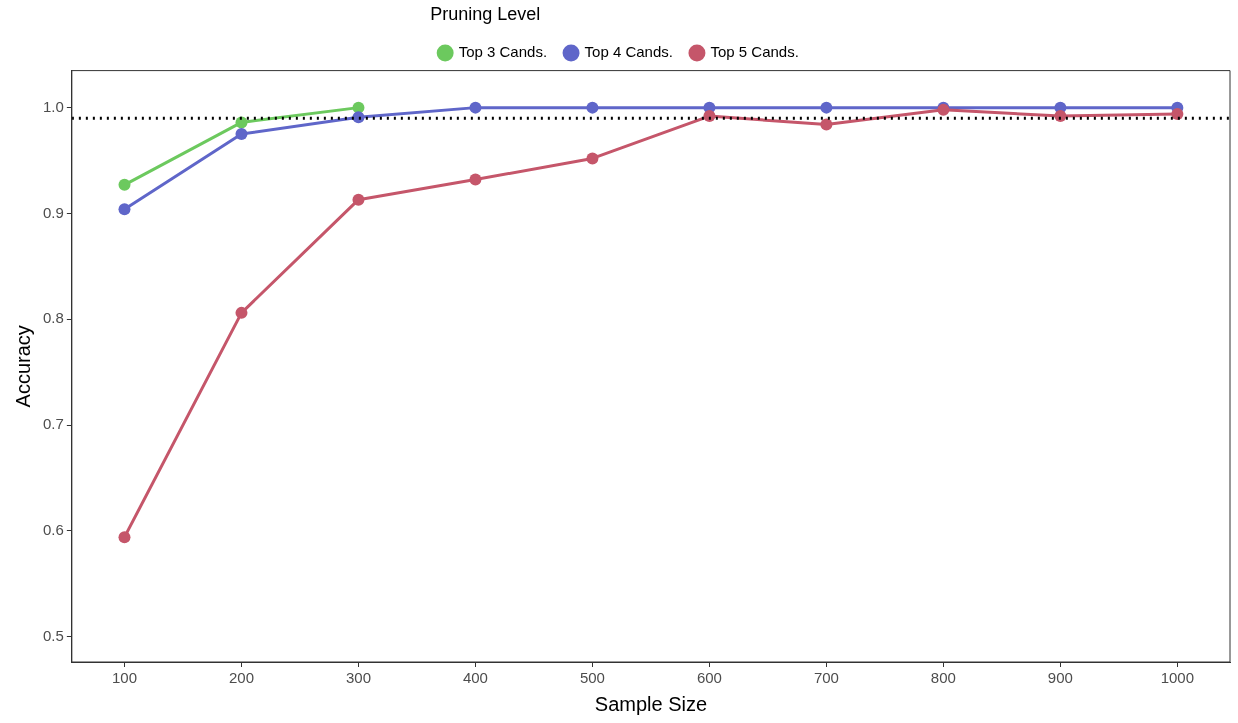 The height and width of the screenshot is (723, 1238). What do you see at coordinates (1060, 678) in the screenshot?
I see `x-tick-label: 900` at bounding box center [1060, 678].